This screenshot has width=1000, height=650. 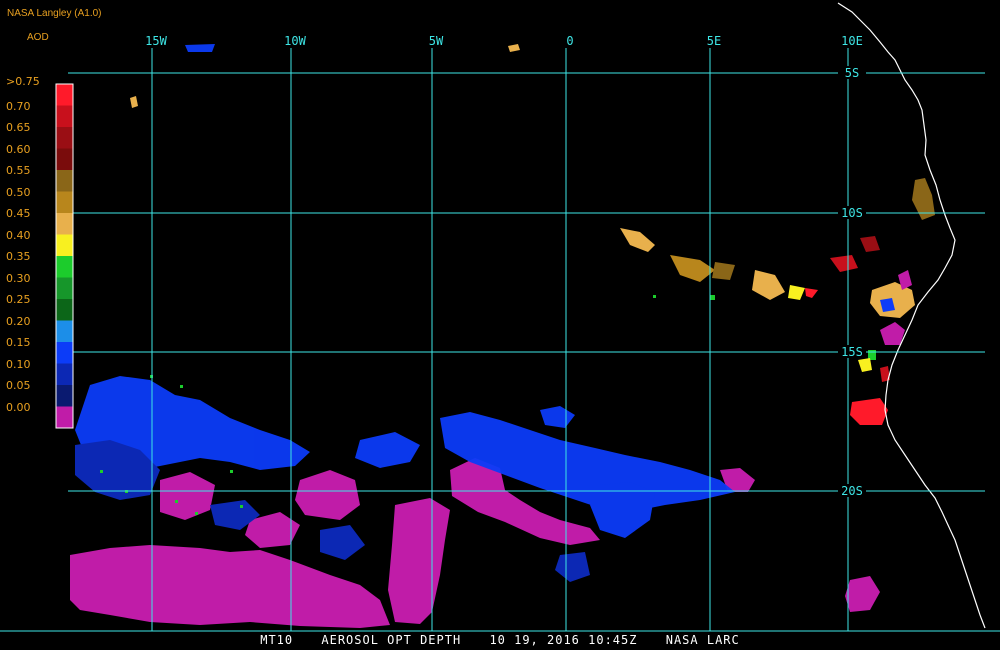 What do you see at coordinates (18, 213) in the screenshot?
I see `legend-label: 0.45` at bounding box center [18, 213].